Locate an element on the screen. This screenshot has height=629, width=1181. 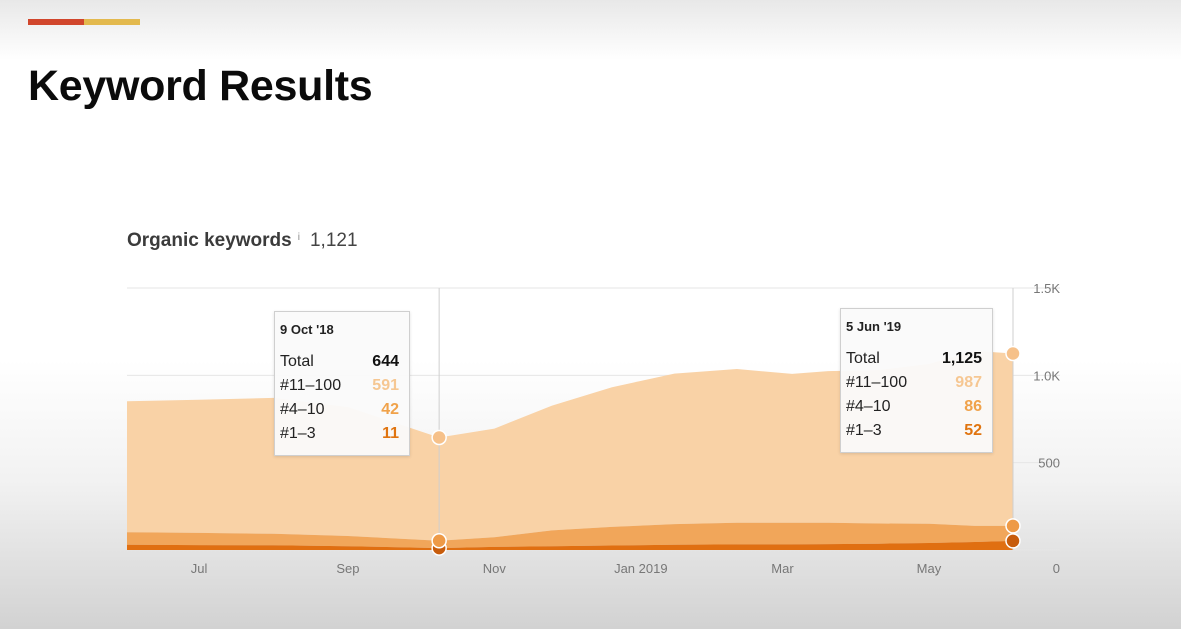
chart-header: Organic keywords i 1,121 is located at coordinates (242, 241).